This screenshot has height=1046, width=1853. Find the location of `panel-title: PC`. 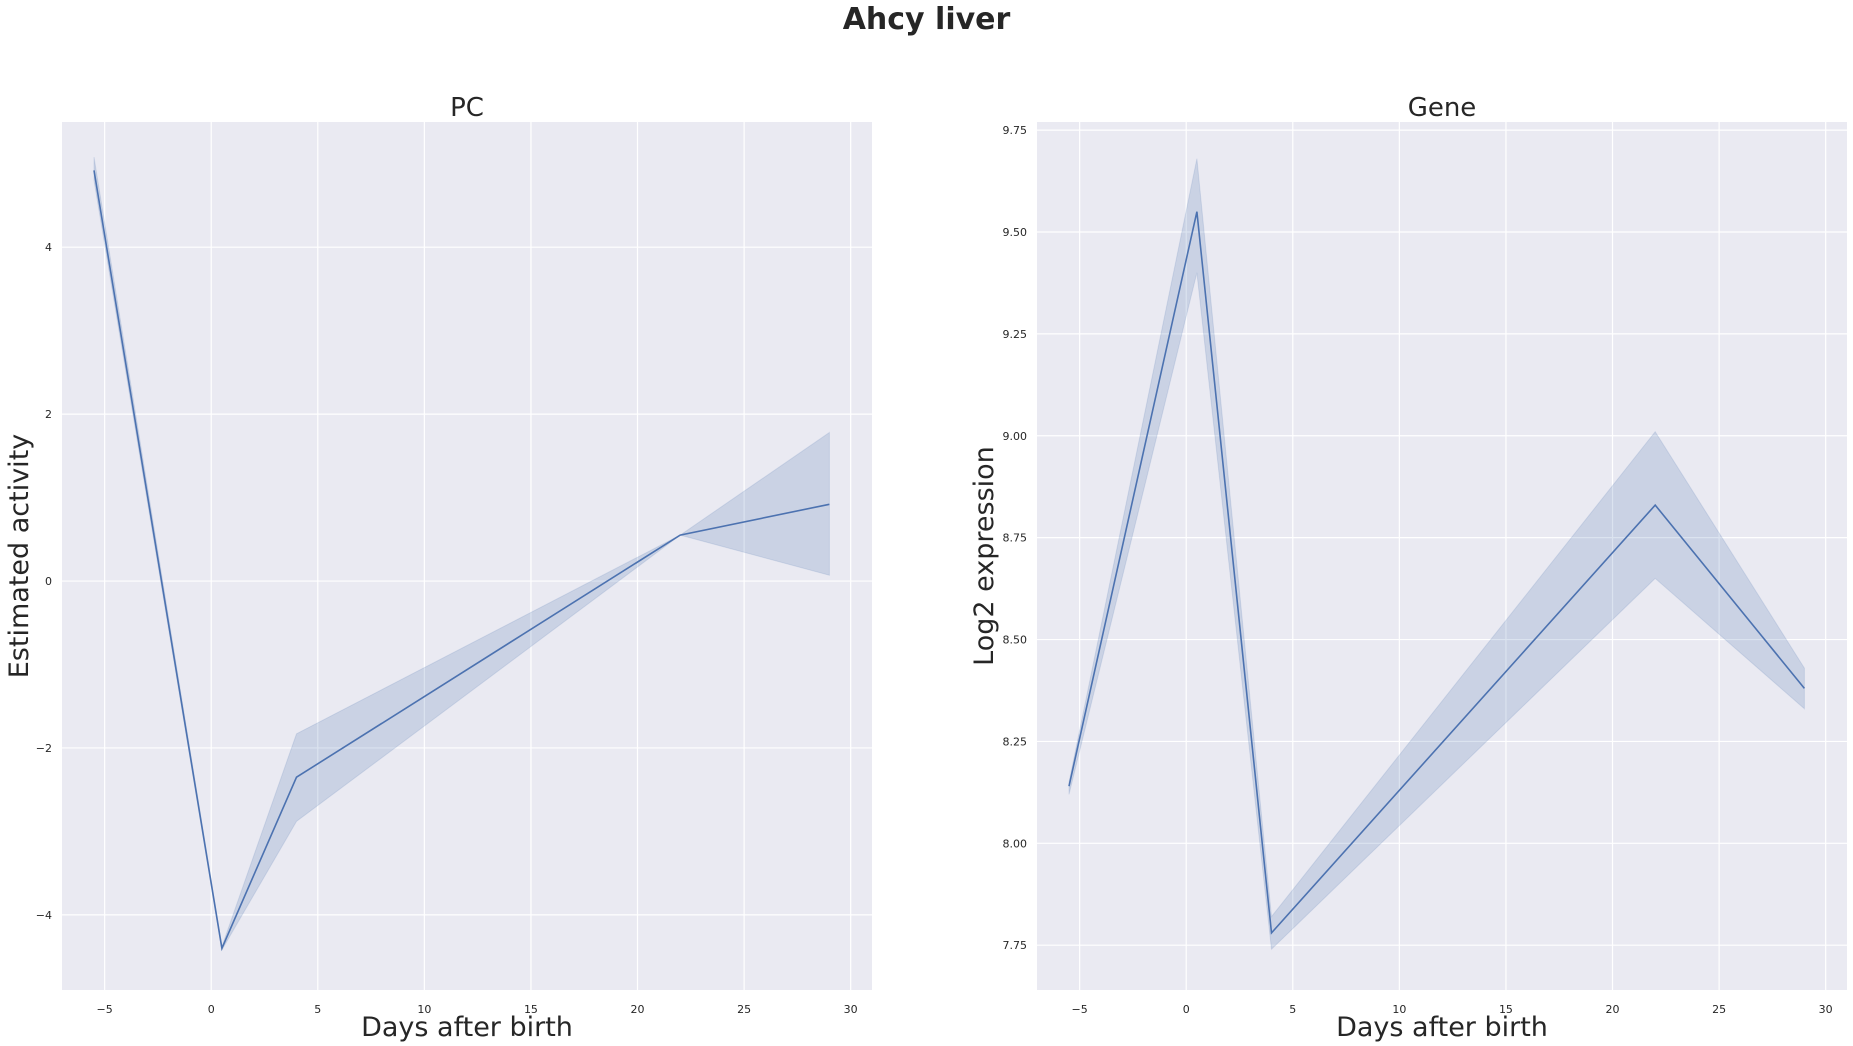

panel-title: PC is located at coordinates (467, 108).